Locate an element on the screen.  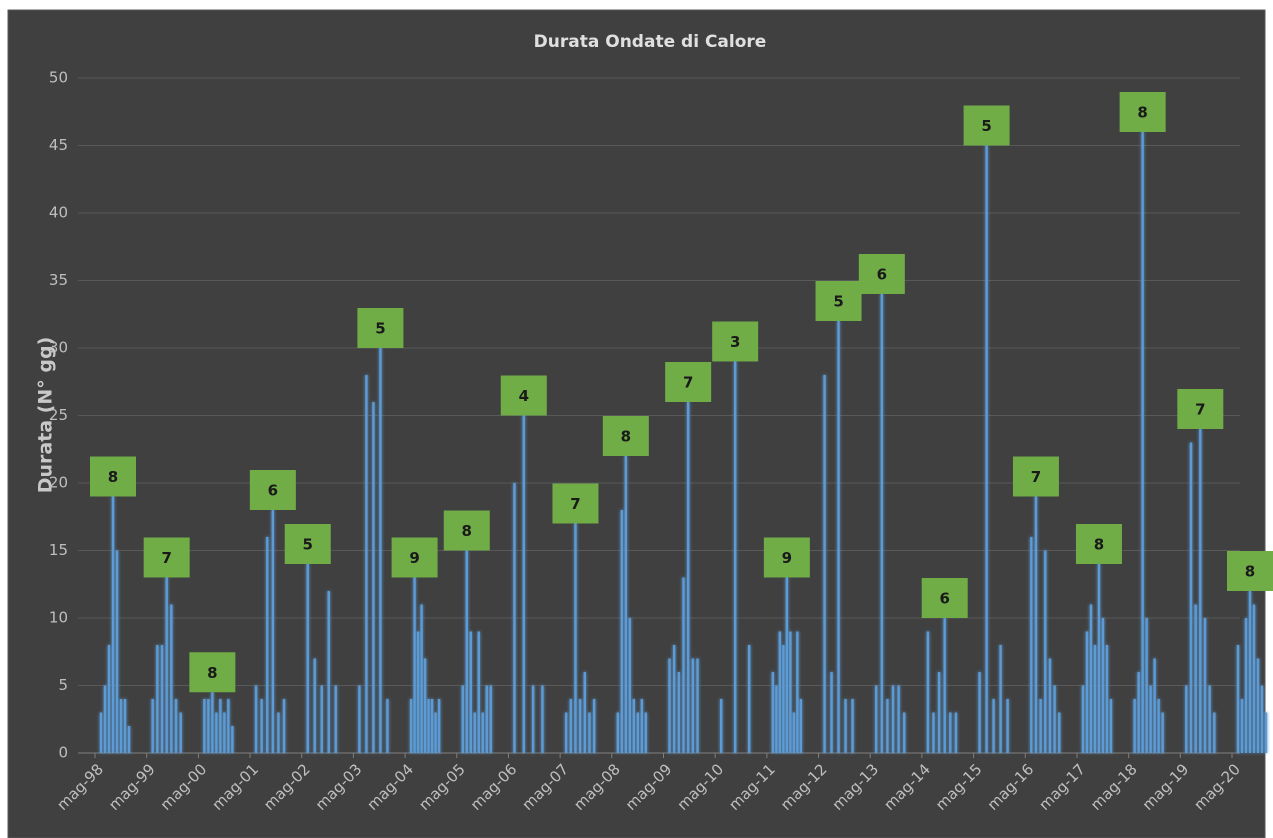
y-tick-label: 10 is located at coordinates (58, 618).